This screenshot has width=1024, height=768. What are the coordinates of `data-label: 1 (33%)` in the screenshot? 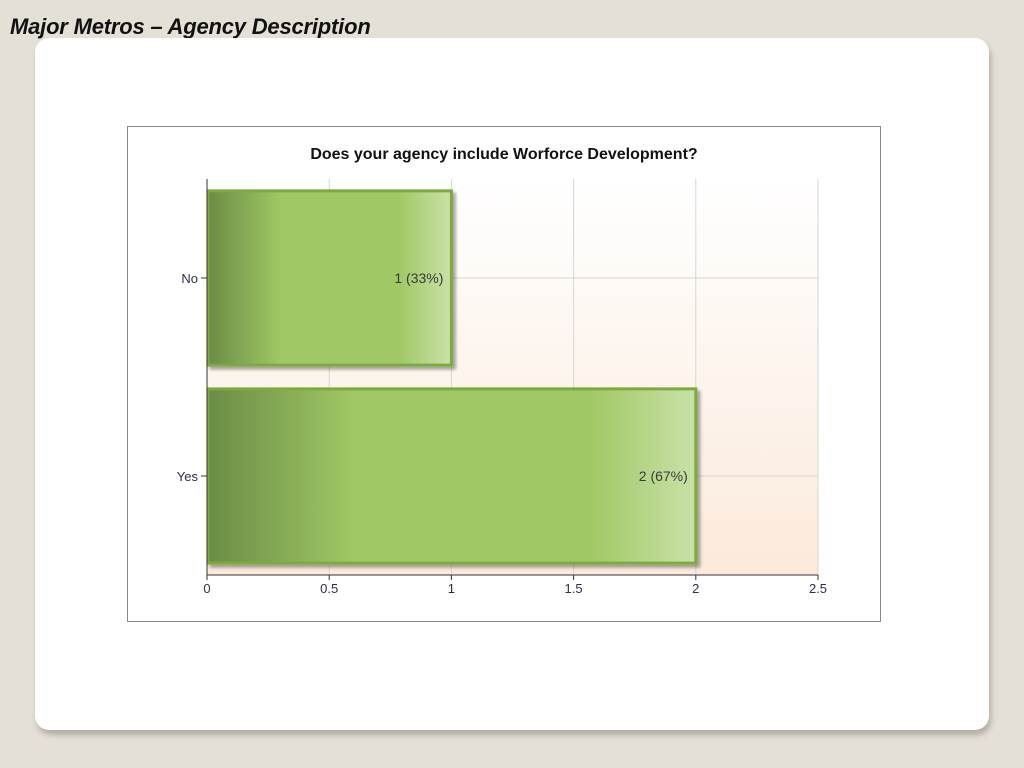 It's located at (418, 278).